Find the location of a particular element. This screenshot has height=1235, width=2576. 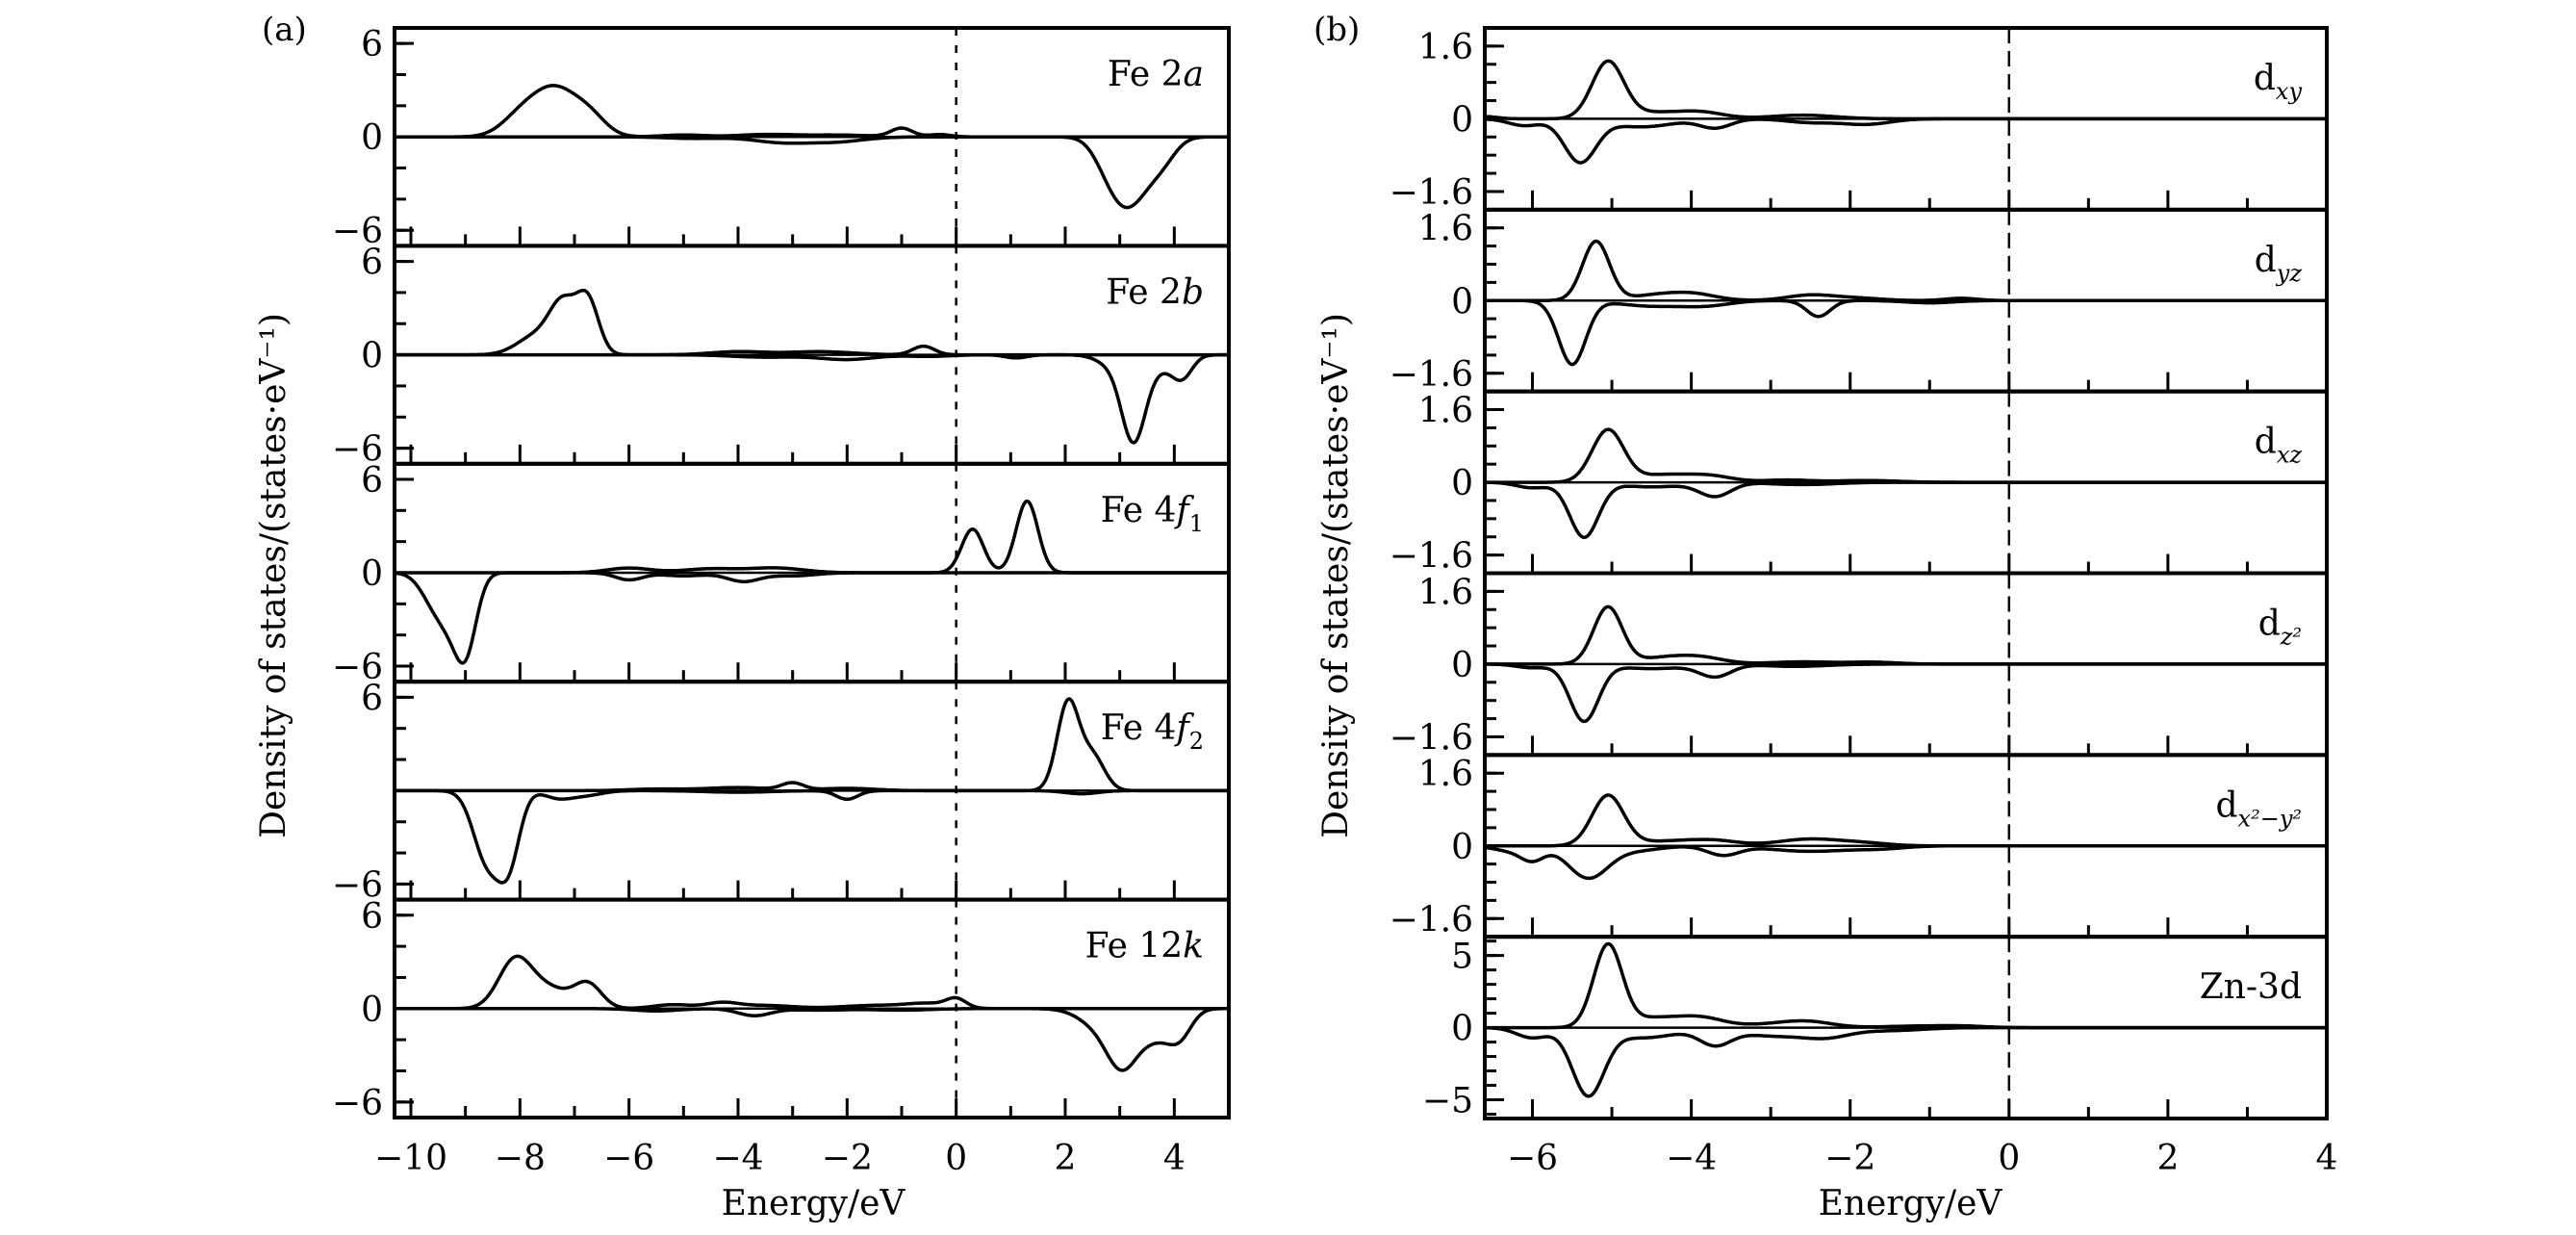

subplot-label: Fe 4f2 is located at coordinates (1152, 731).